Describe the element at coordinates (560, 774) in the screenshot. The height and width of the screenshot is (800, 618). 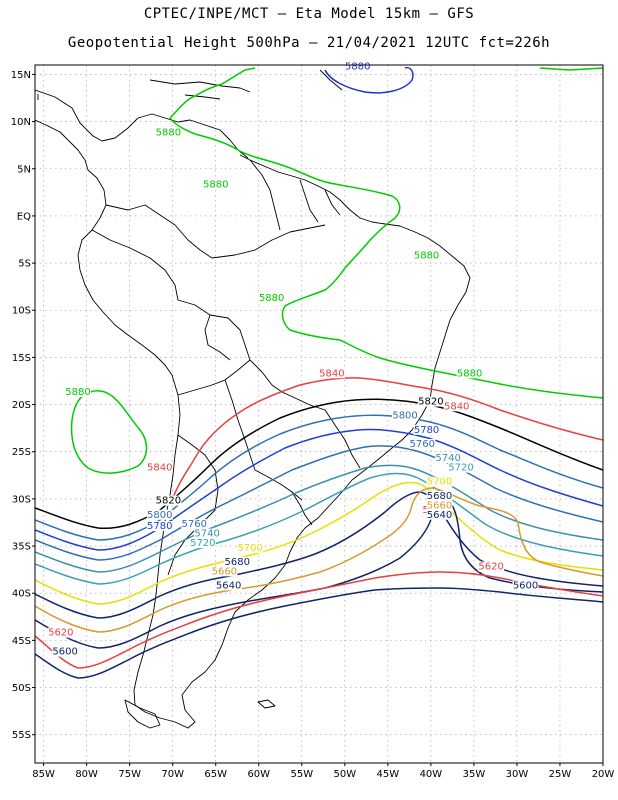
I see `lon-tick-label: 25W` at that location.